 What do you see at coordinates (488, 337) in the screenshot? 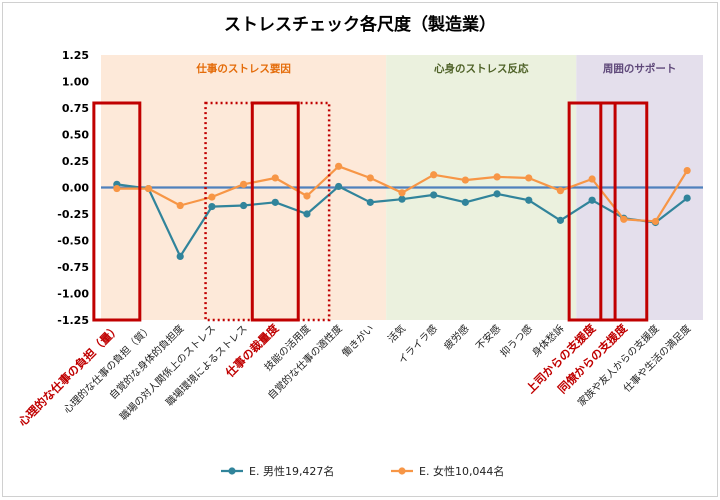
I see `category-label: 不安感` at bounding box center [488, 337].